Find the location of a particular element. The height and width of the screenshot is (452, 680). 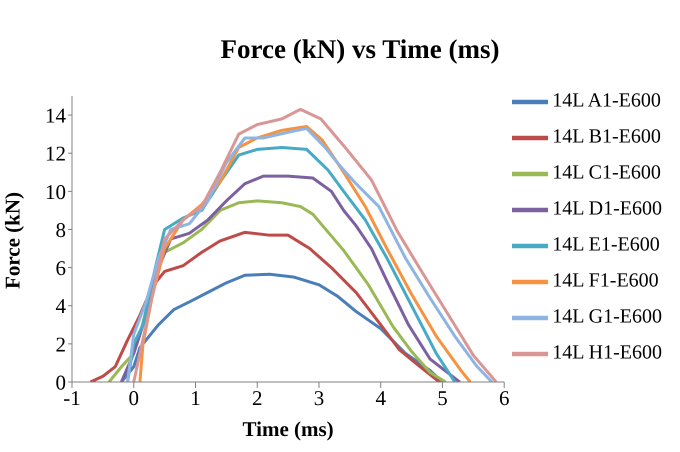

x-axis-title: Time (ms) is located at coordinates (288, 429).